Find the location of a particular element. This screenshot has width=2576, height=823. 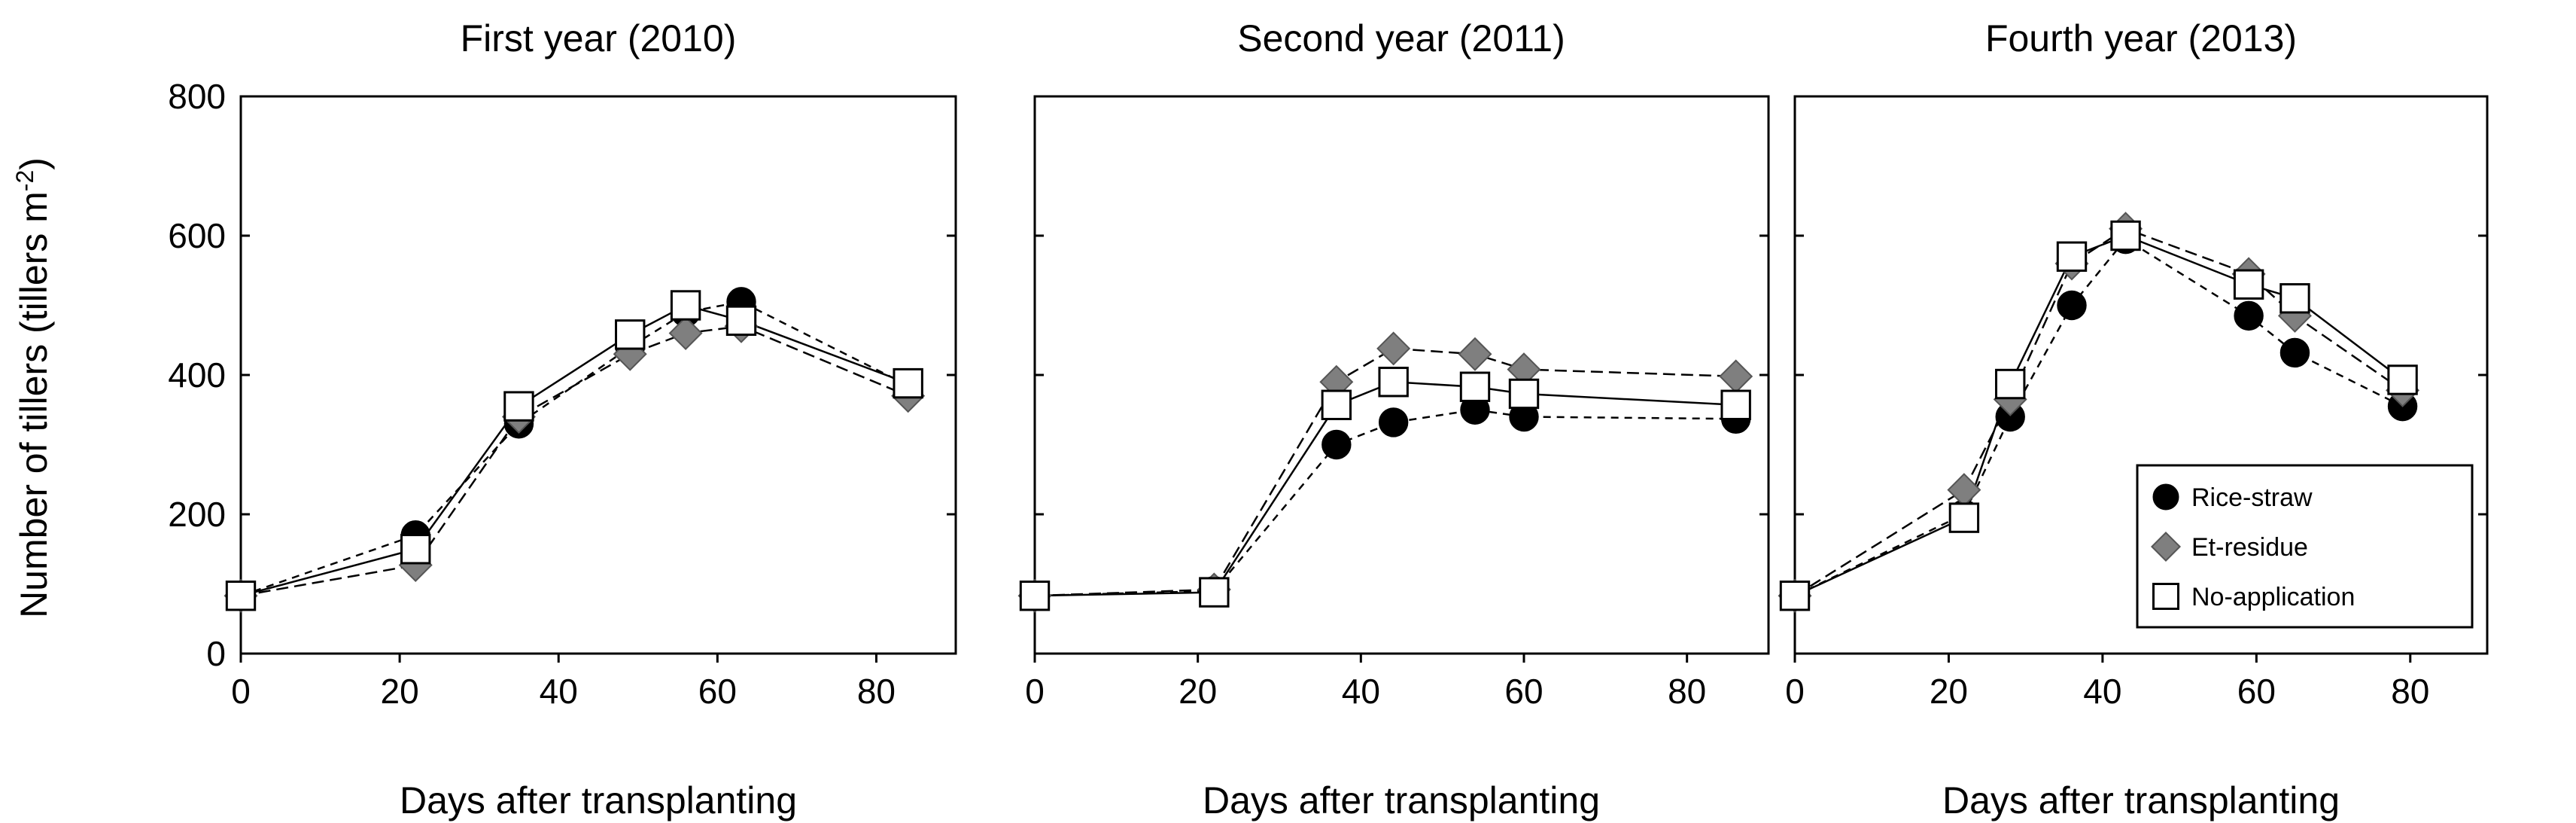

series-line-rice-straw is located at coordinates (1385, 502).